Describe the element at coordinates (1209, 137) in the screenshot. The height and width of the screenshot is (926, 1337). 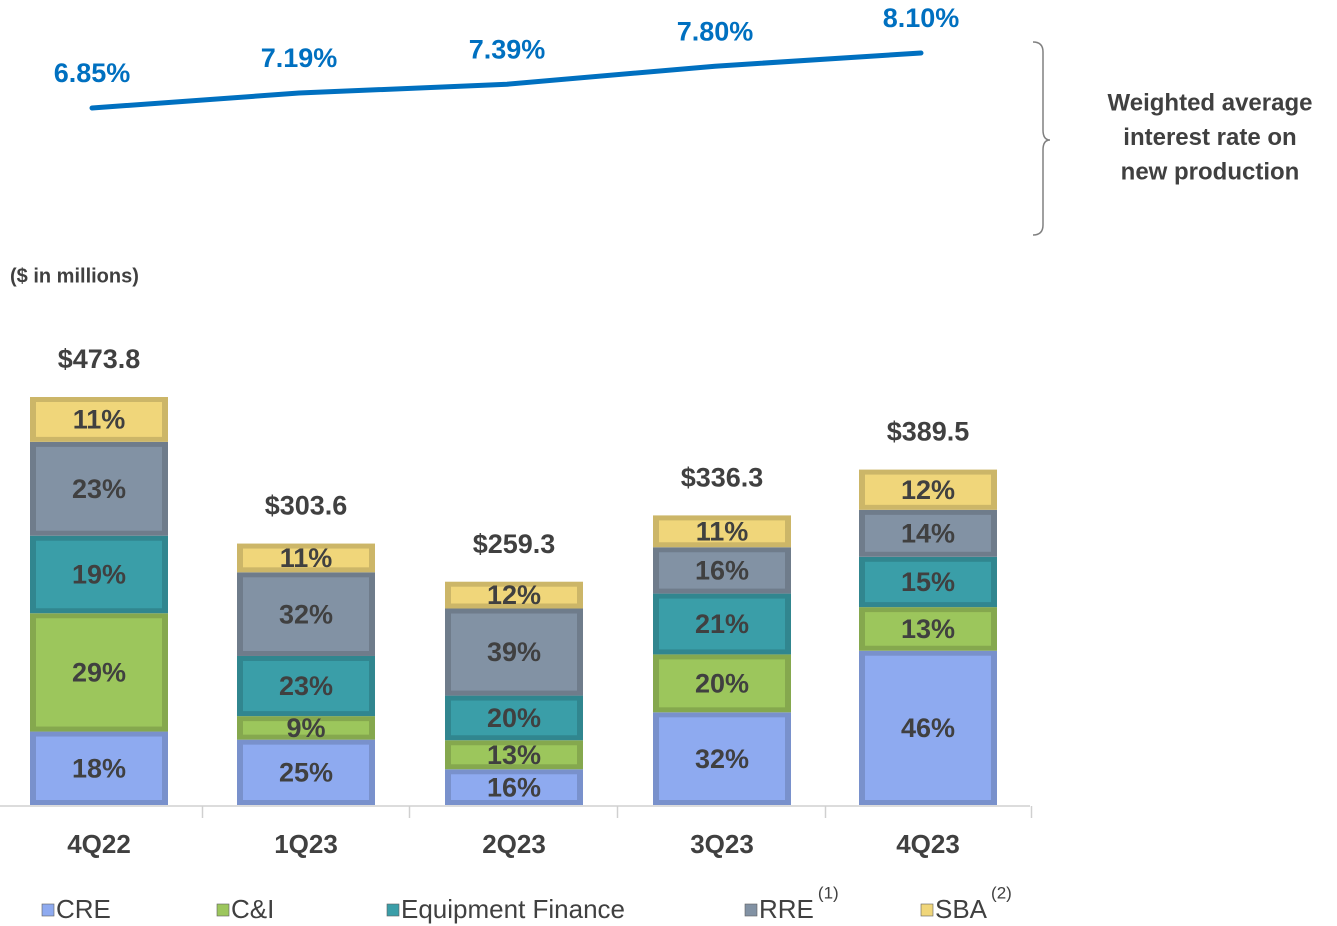
I see `annotation: interest rate on` at that location.